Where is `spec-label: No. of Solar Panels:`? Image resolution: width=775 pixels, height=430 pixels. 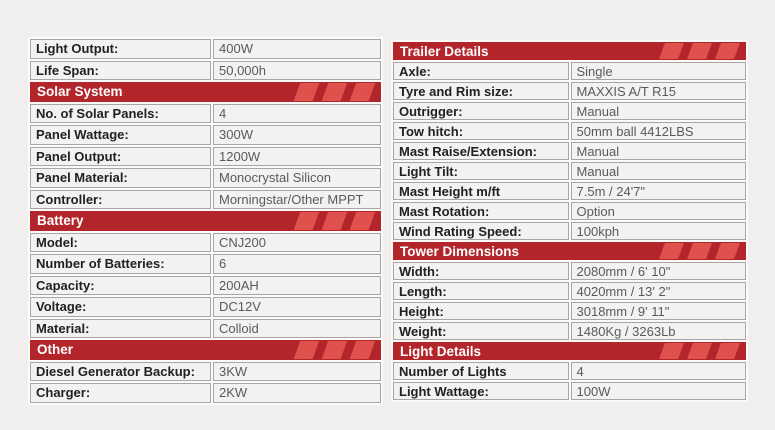 spec-label: No. of Solar Panels: is located at coordinates (120, 113).